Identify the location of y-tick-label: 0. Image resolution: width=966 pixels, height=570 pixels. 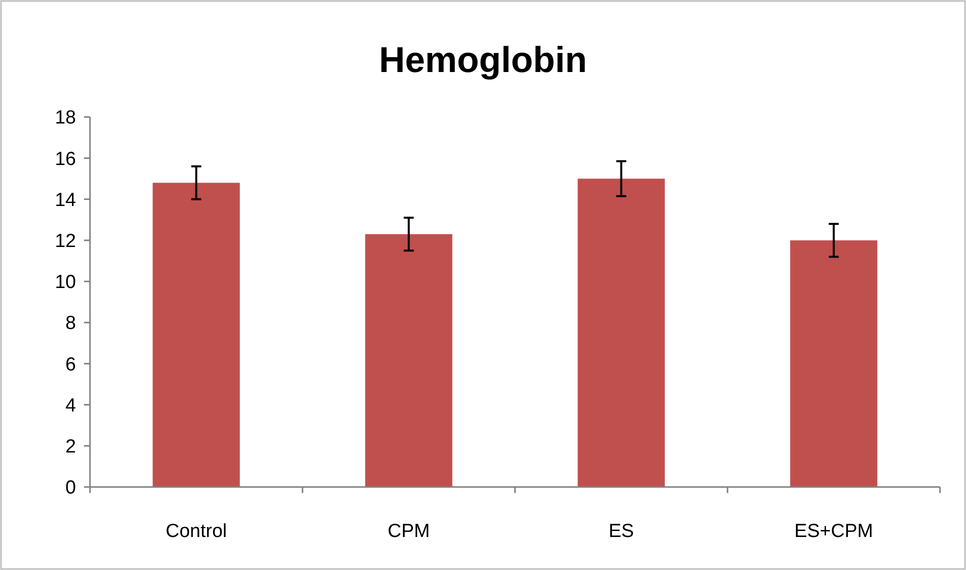
(70, 488).